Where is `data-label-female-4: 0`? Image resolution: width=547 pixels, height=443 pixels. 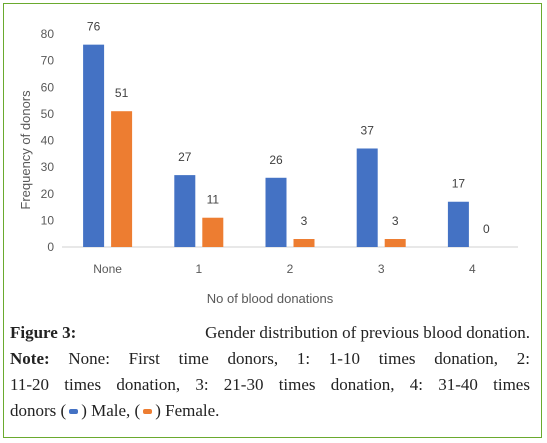
data-label-female-4: 0 is located at coordinates (486, 229).